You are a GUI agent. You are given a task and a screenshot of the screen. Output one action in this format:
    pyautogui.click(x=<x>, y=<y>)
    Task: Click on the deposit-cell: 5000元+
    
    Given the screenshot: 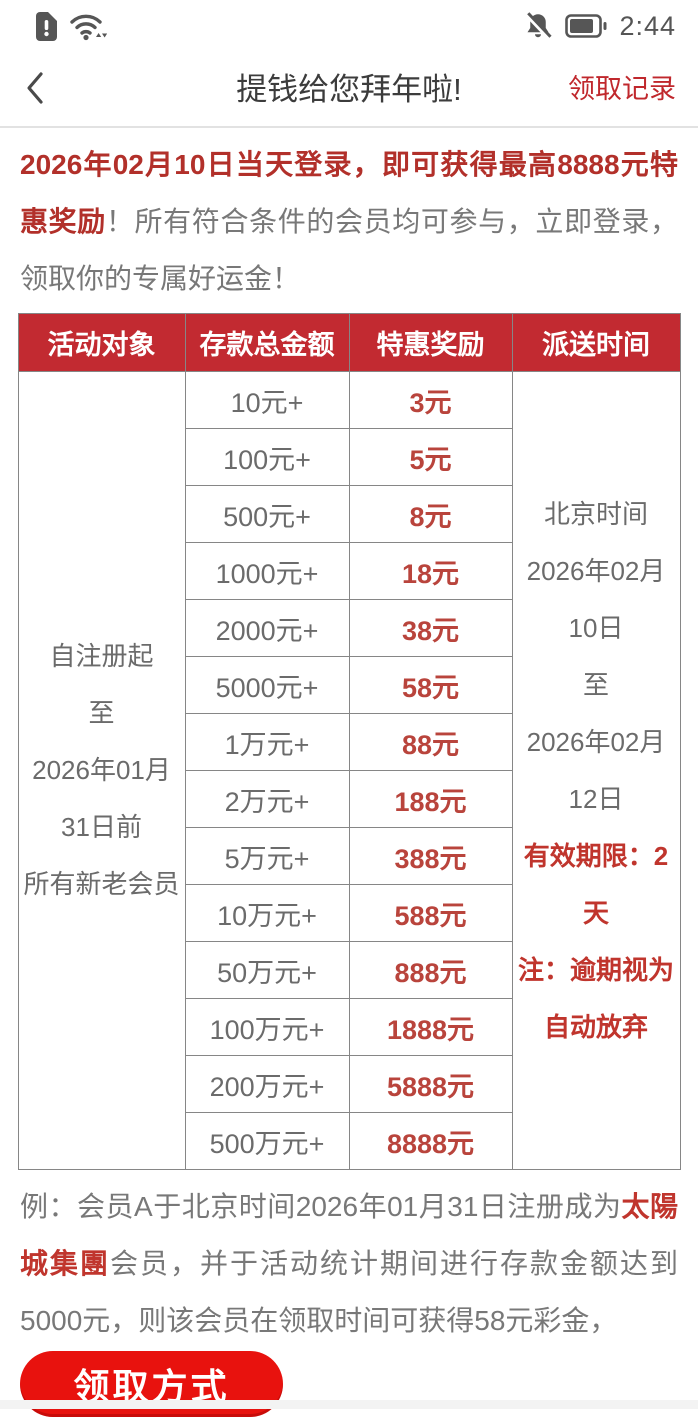 What is the action you would take?
    pyautogui.click(x=267, y=685)
    